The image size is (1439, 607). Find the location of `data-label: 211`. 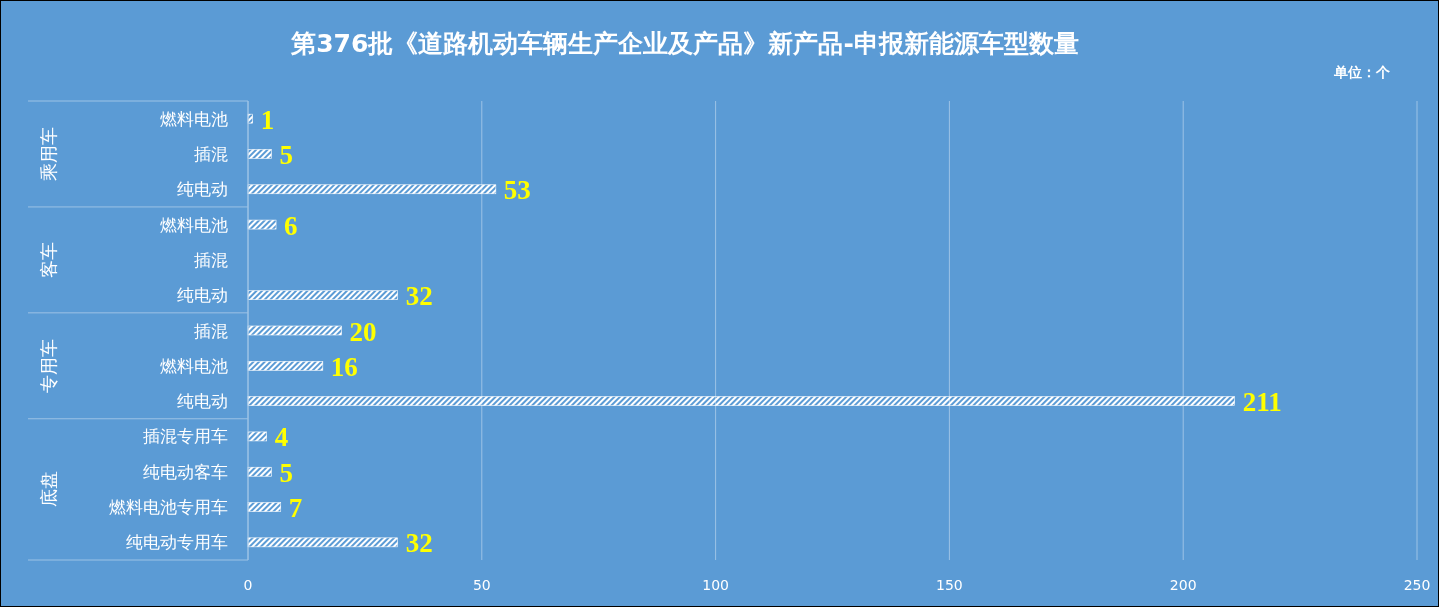

data-label: 211 is located at coordinates (1262, 402).